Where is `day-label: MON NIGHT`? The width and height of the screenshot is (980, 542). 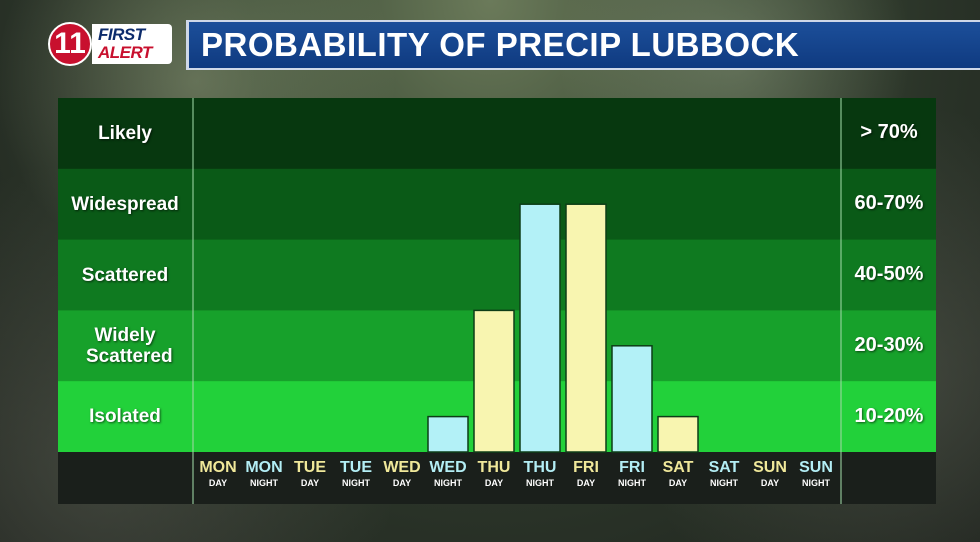
day-label: MON NIGHT is located at coordinates (264, 473).